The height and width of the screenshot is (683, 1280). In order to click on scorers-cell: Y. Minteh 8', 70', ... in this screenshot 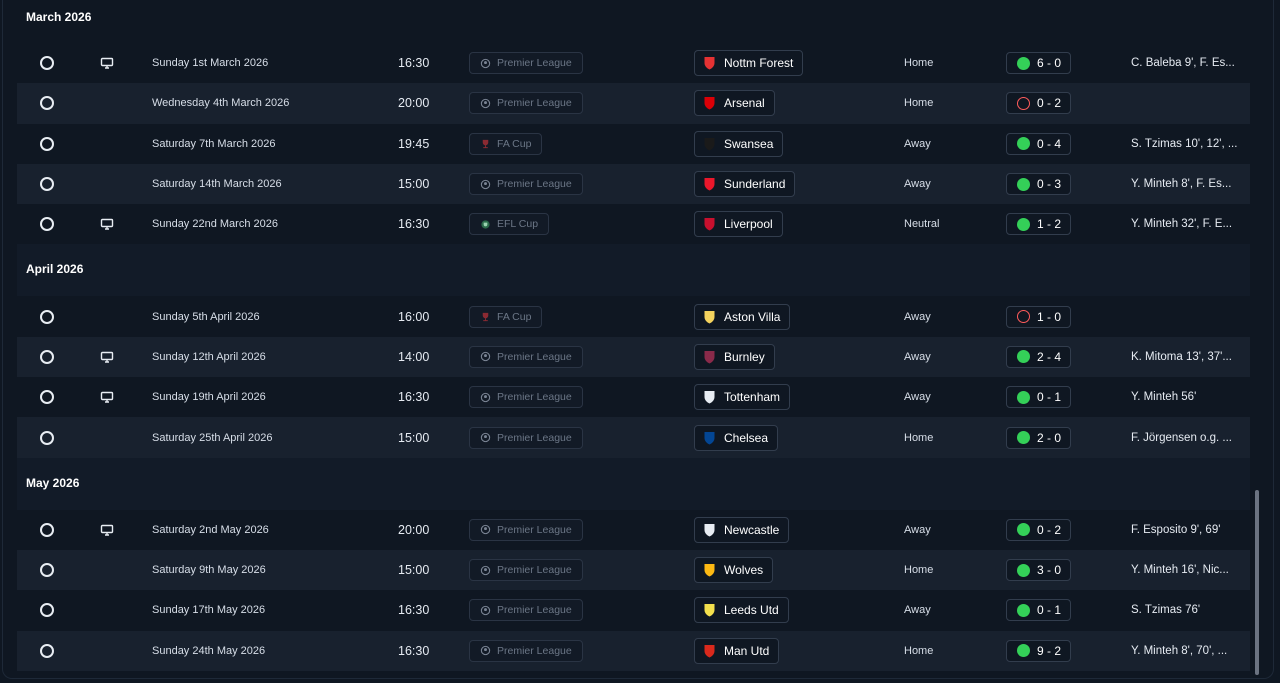, I will do `click(1187, 651)`.